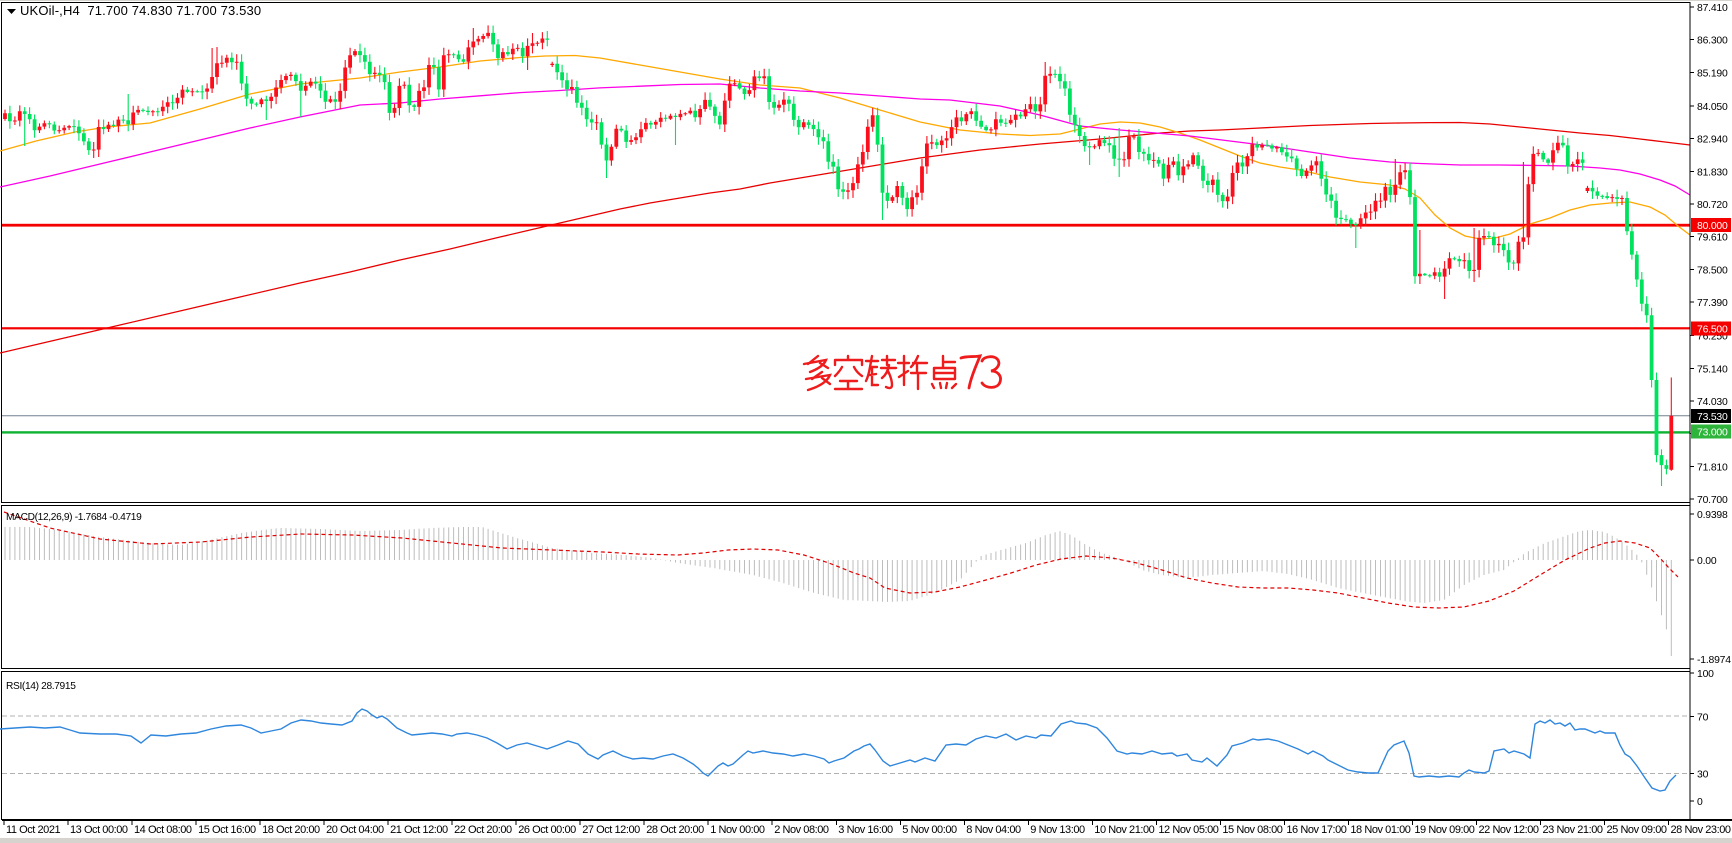 This screenshot has width=1732, height=843. What do you see at coordinates (1703, 775) in the screenshot?
I see `svg-text: 30` at bounding box center [1703, 775].